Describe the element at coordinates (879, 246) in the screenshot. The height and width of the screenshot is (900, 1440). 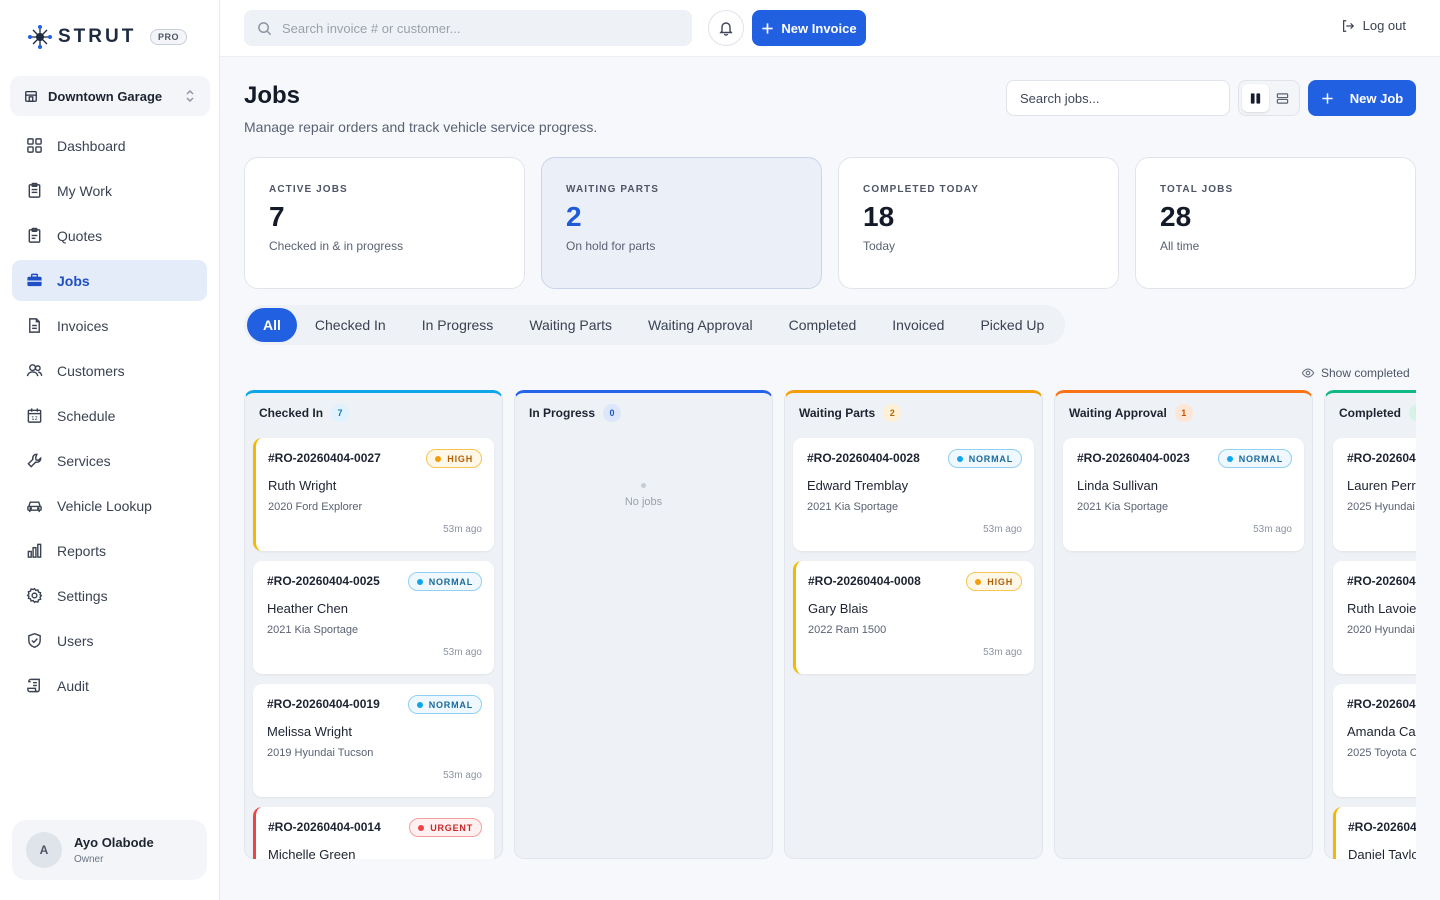
I see `stat-note: Today` at that location.